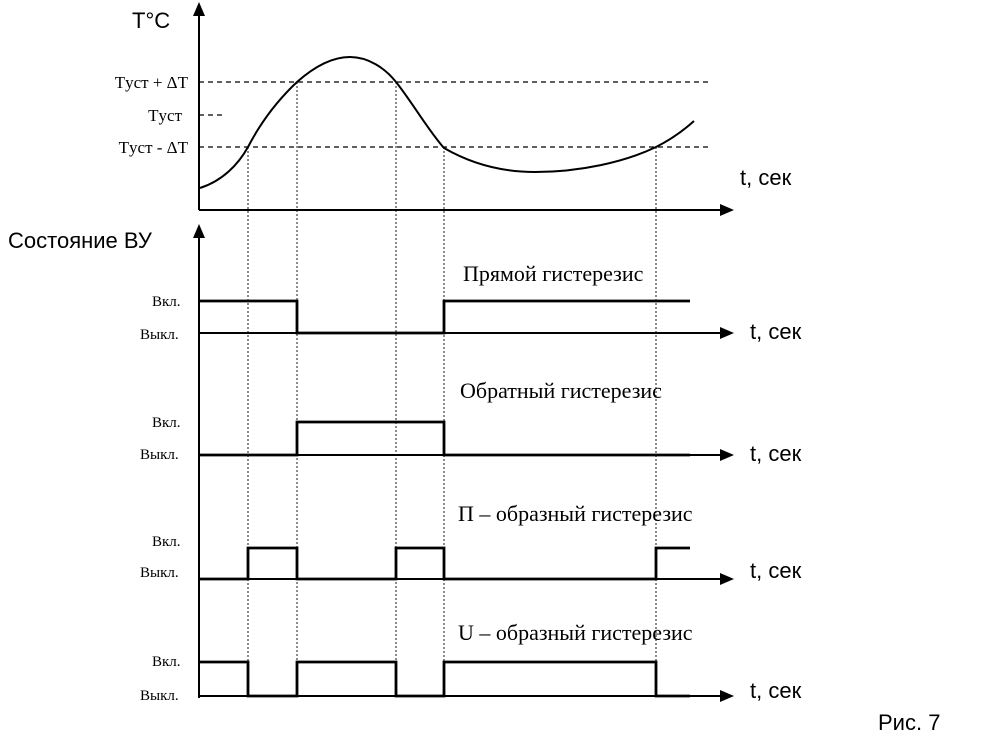 Image resolution: width=988 pixels, height=738 pixels. I want to click on temperature-y-label: T°C, so click(151, 20).